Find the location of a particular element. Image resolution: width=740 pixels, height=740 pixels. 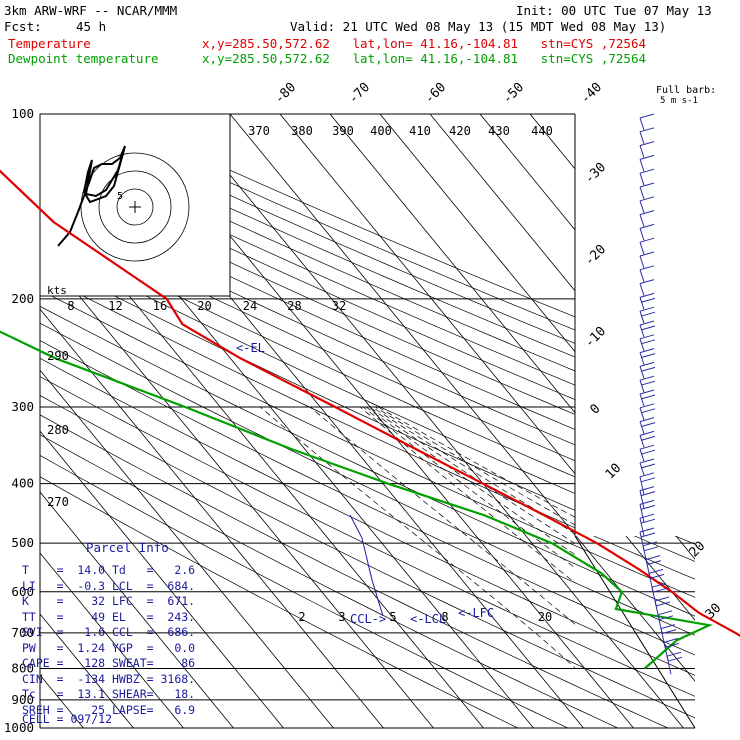

parcel-row-sreh: SREH = 25 LAPSE= 6.9 is located at coordinates (109, 709).